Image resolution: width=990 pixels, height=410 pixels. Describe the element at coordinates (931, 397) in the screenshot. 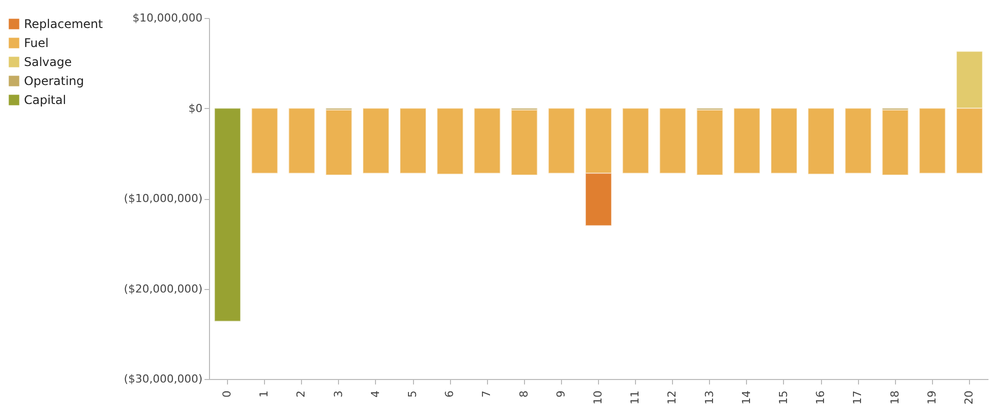

I see `x-tick-label: 19` at that location.